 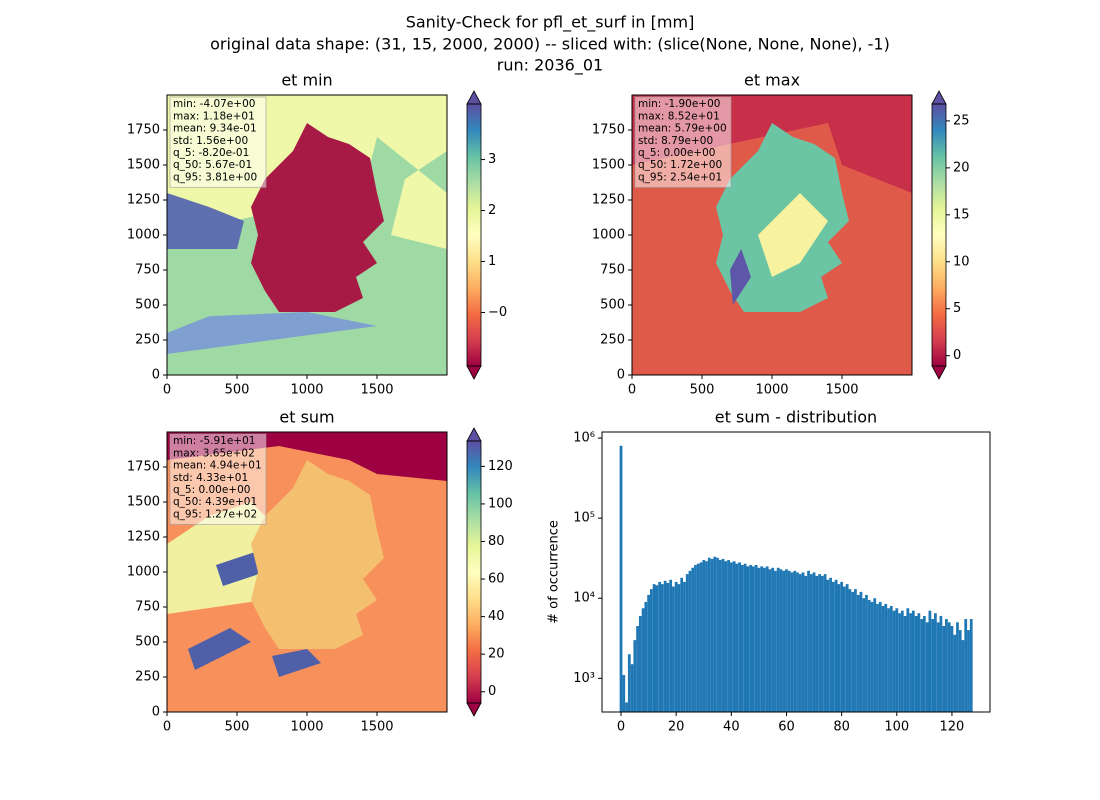 What do you see at coordinates (143, 572) in the screenshot?
I see `y-tick-label: 1000` at bounding box center [143, 572].